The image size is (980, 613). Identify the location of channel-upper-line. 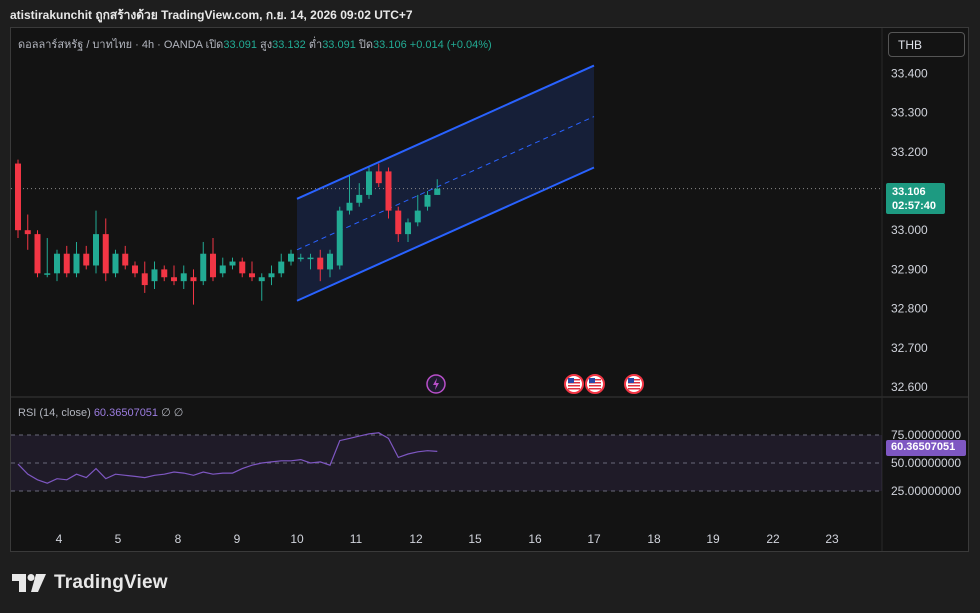
(445, 132).